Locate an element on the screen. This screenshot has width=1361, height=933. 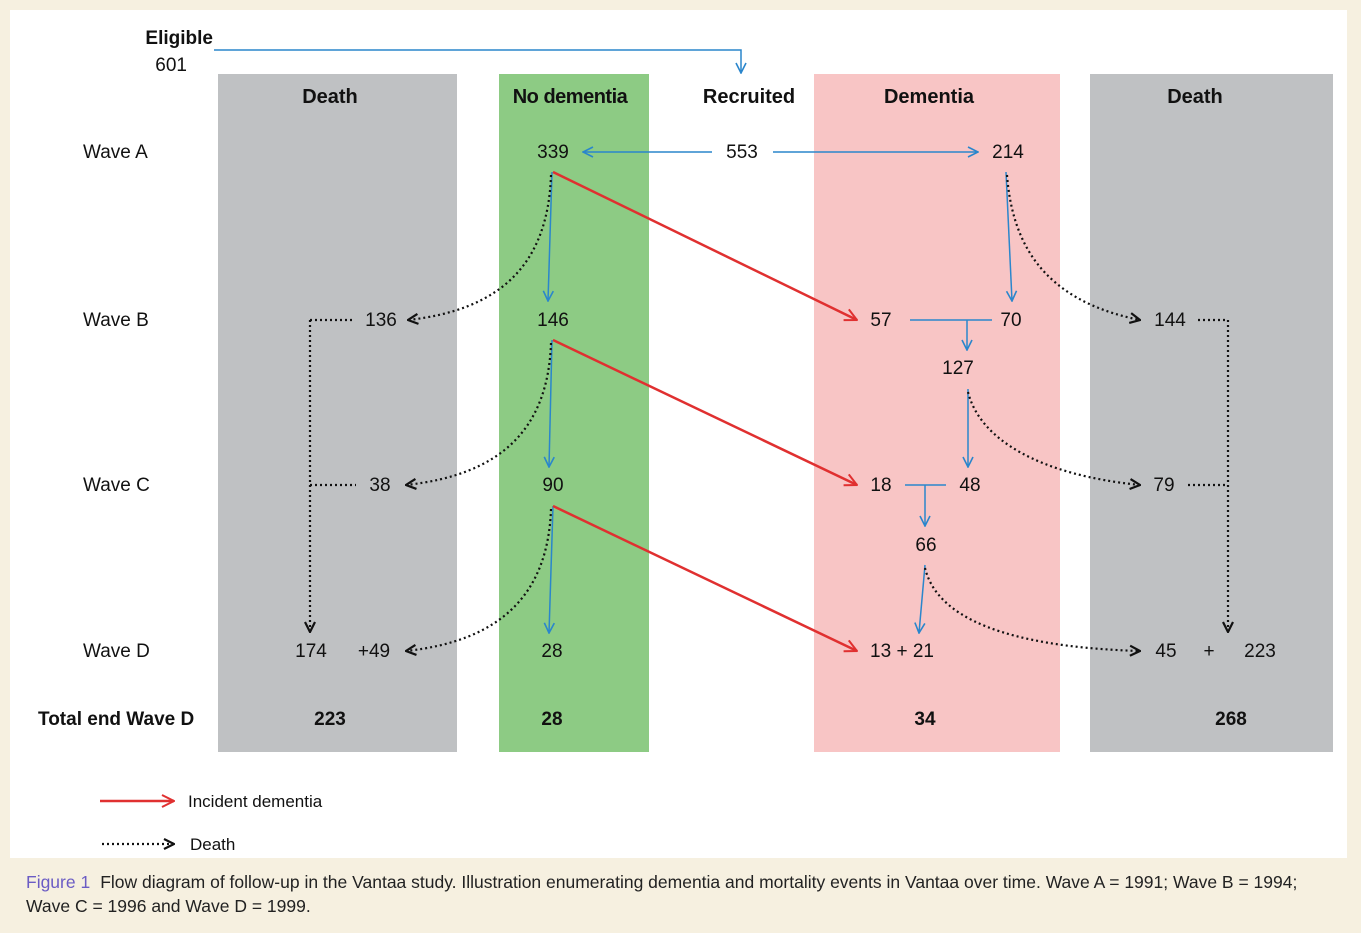
wave-a-label: Wave A is located at coordinates (115, 152).